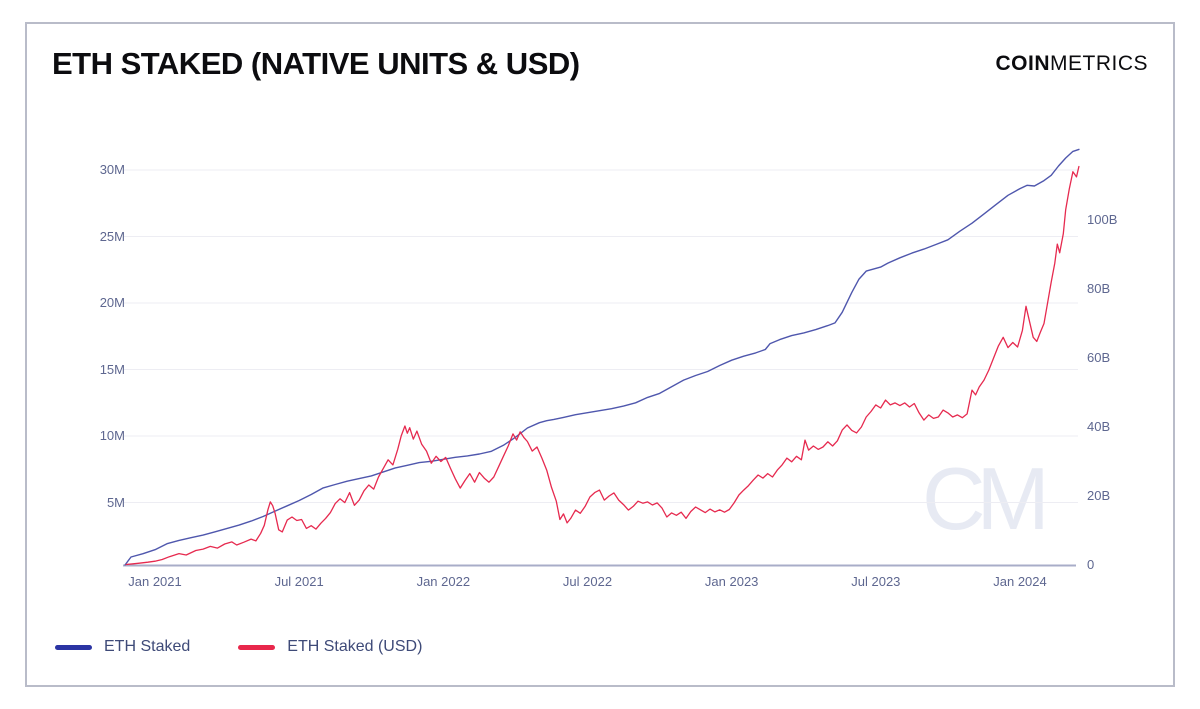 The image size is (1200, 709). Describe the element at coordinates (112, 169) in the screenshot. I see `y-axis-left-tick: 30M` at that location.